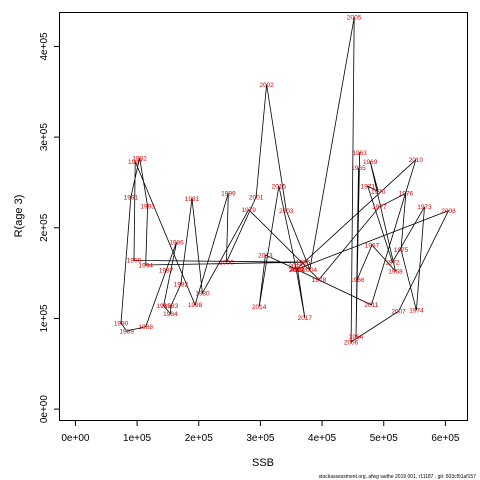 This screenshot has width=480, height=480. Describe the element at coordinates (448, 211) in the screenshot. I see `point-label-2008: 2008` at that location.